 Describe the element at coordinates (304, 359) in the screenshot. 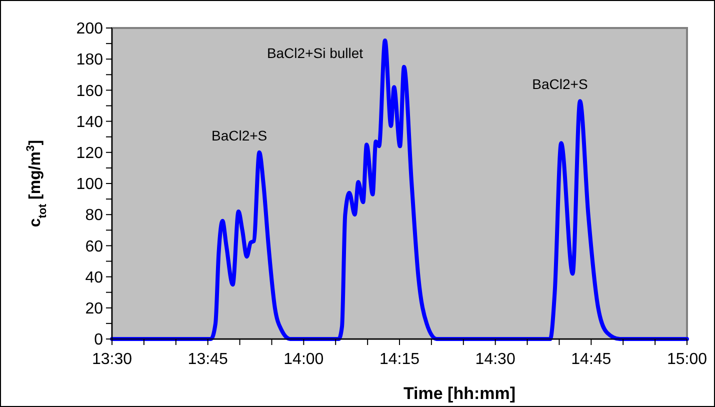

I see `x-tick-label: 14:00` at that location.